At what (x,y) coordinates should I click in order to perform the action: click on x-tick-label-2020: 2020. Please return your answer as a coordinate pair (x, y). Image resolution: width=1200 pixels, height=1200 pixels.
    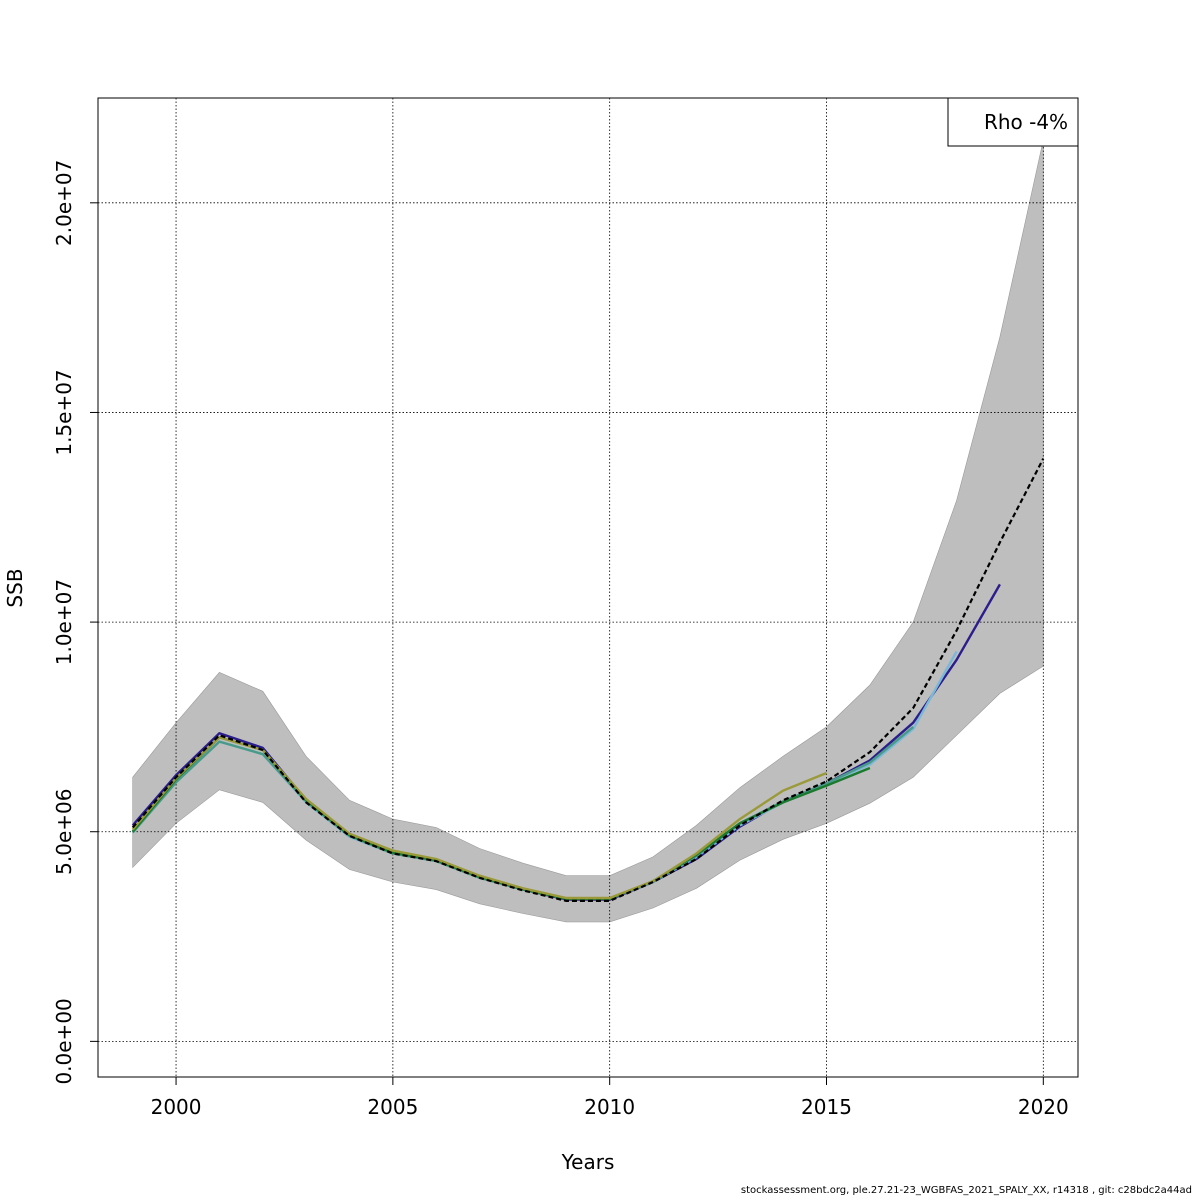
    Looking at the image, I should click on (1043, 1107).